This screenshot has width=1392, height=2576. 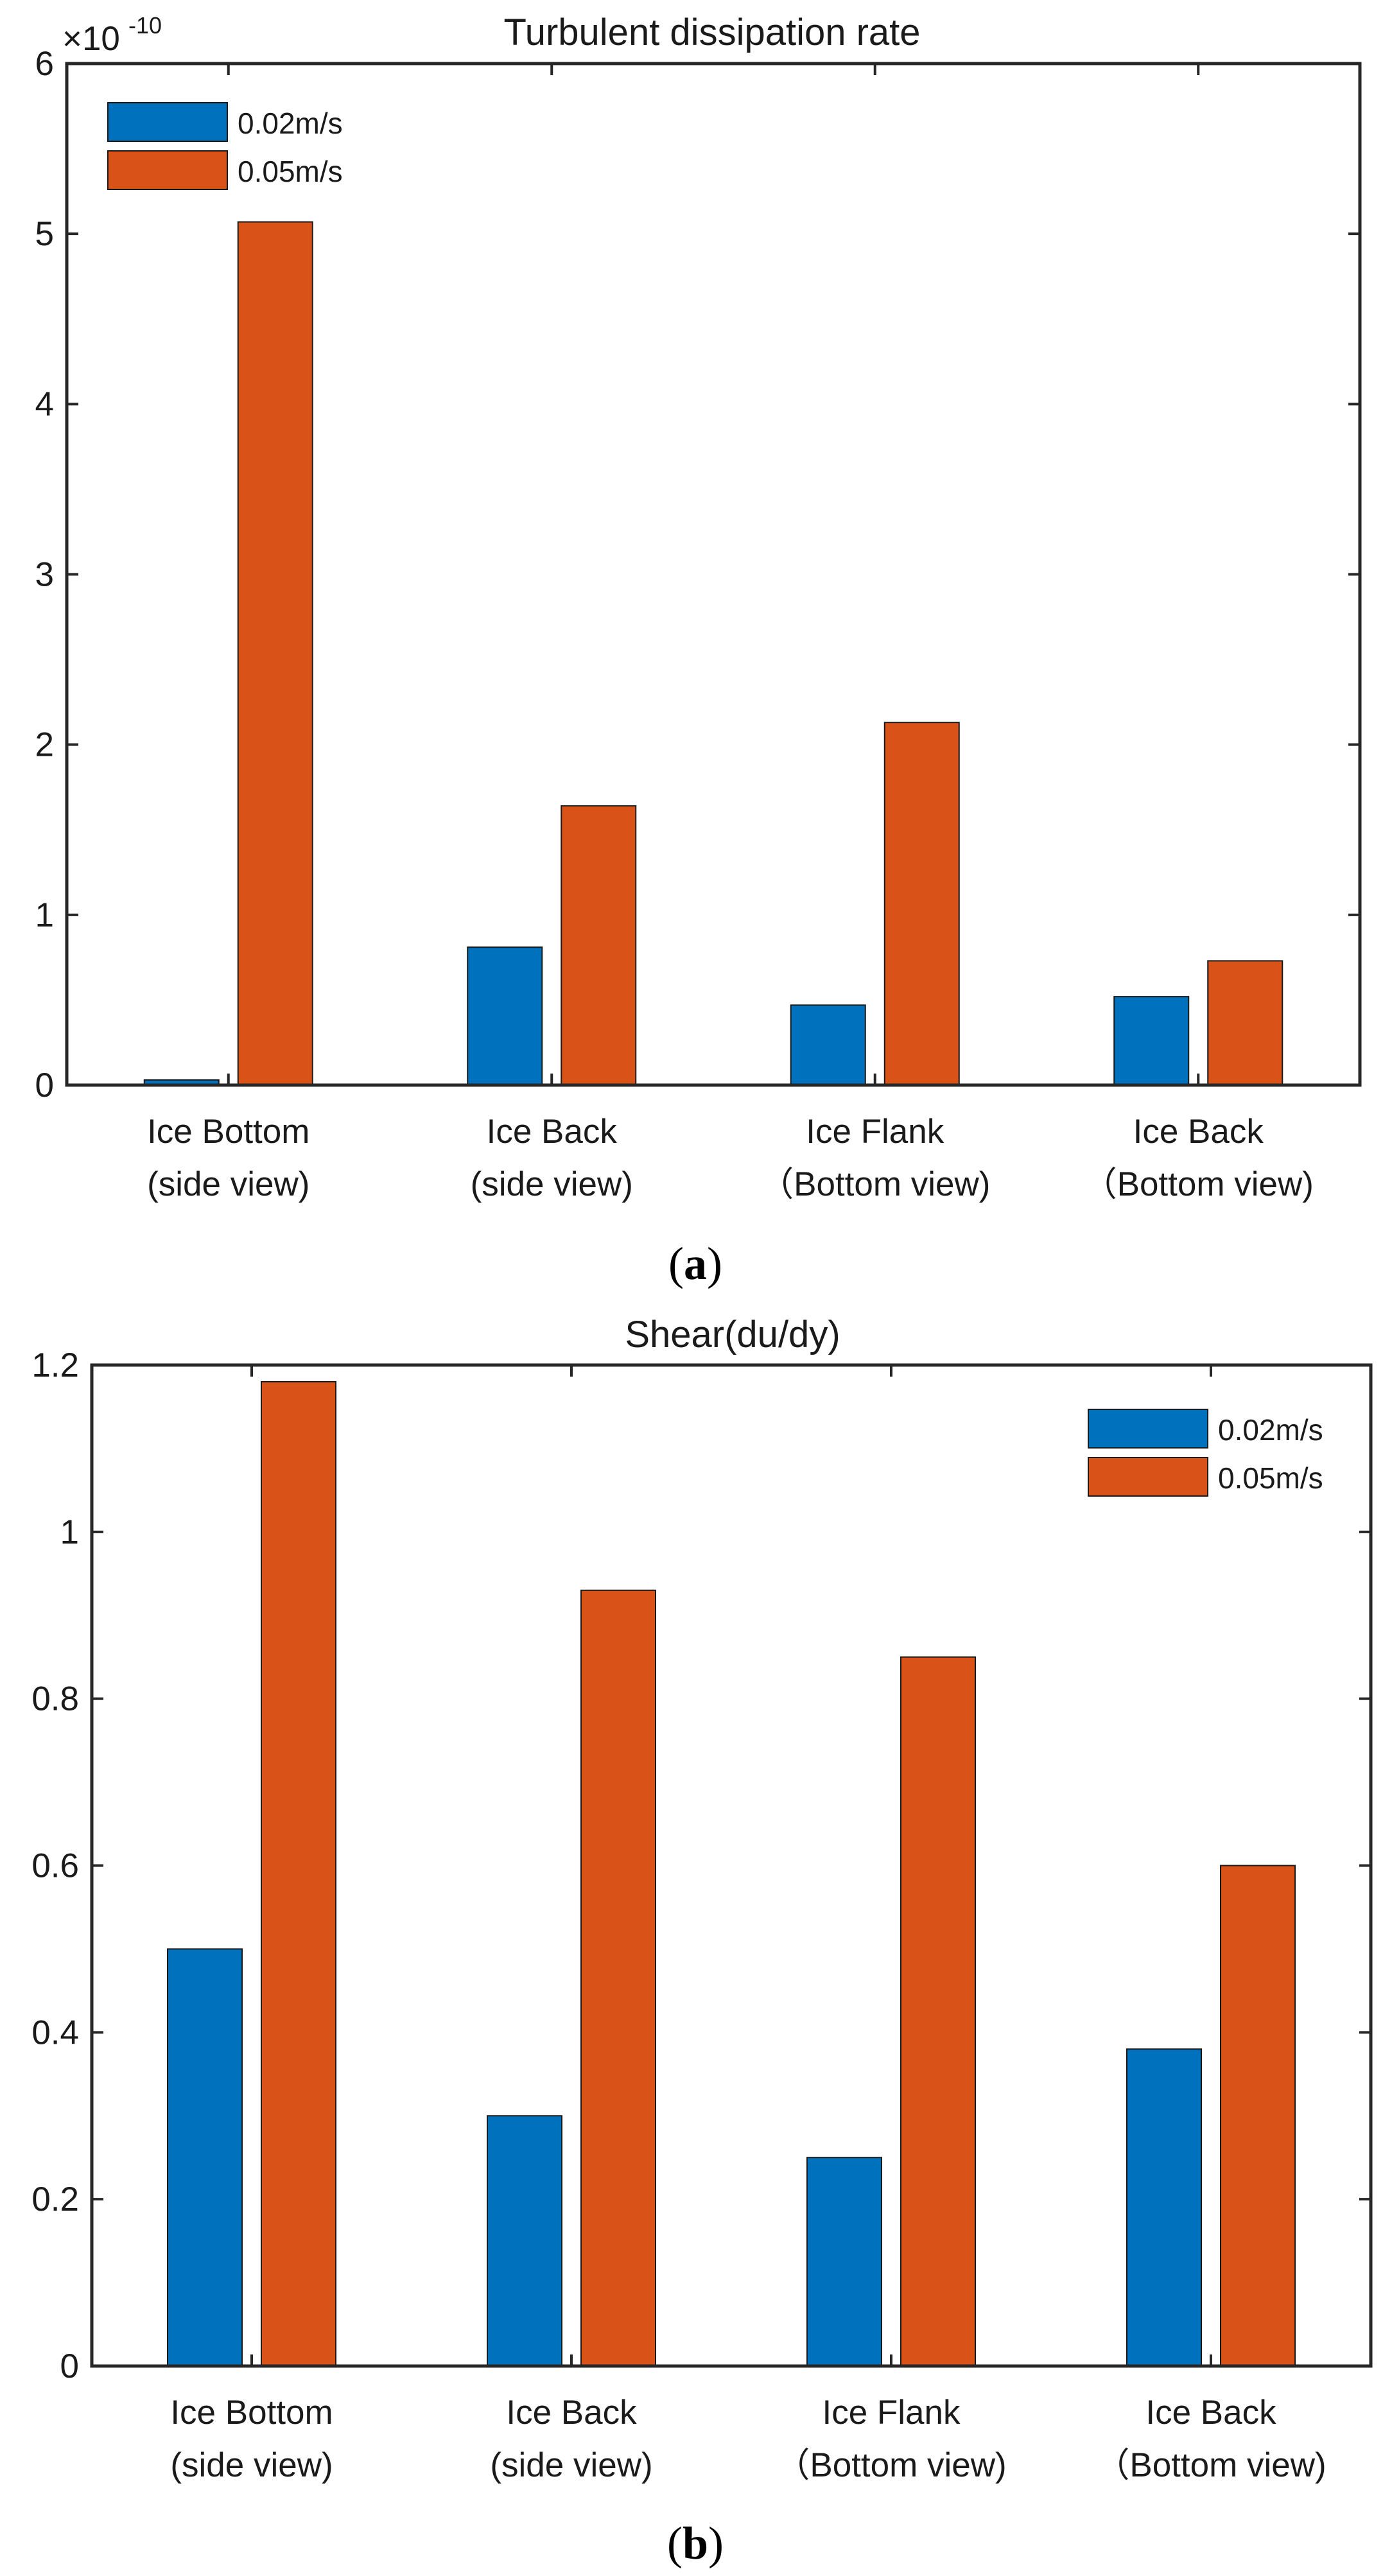 I want to click on chart-a-bar-s2-c1, so click(x=275, y=653).